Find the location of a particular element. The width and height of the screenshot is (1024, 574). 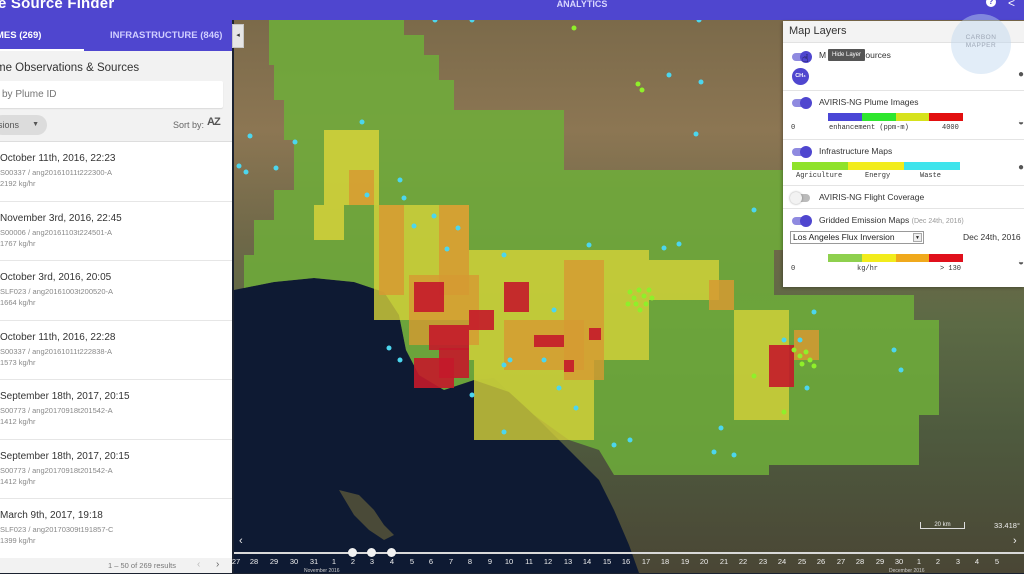

legend-energy: Energy is located at coordinates (878, 176).